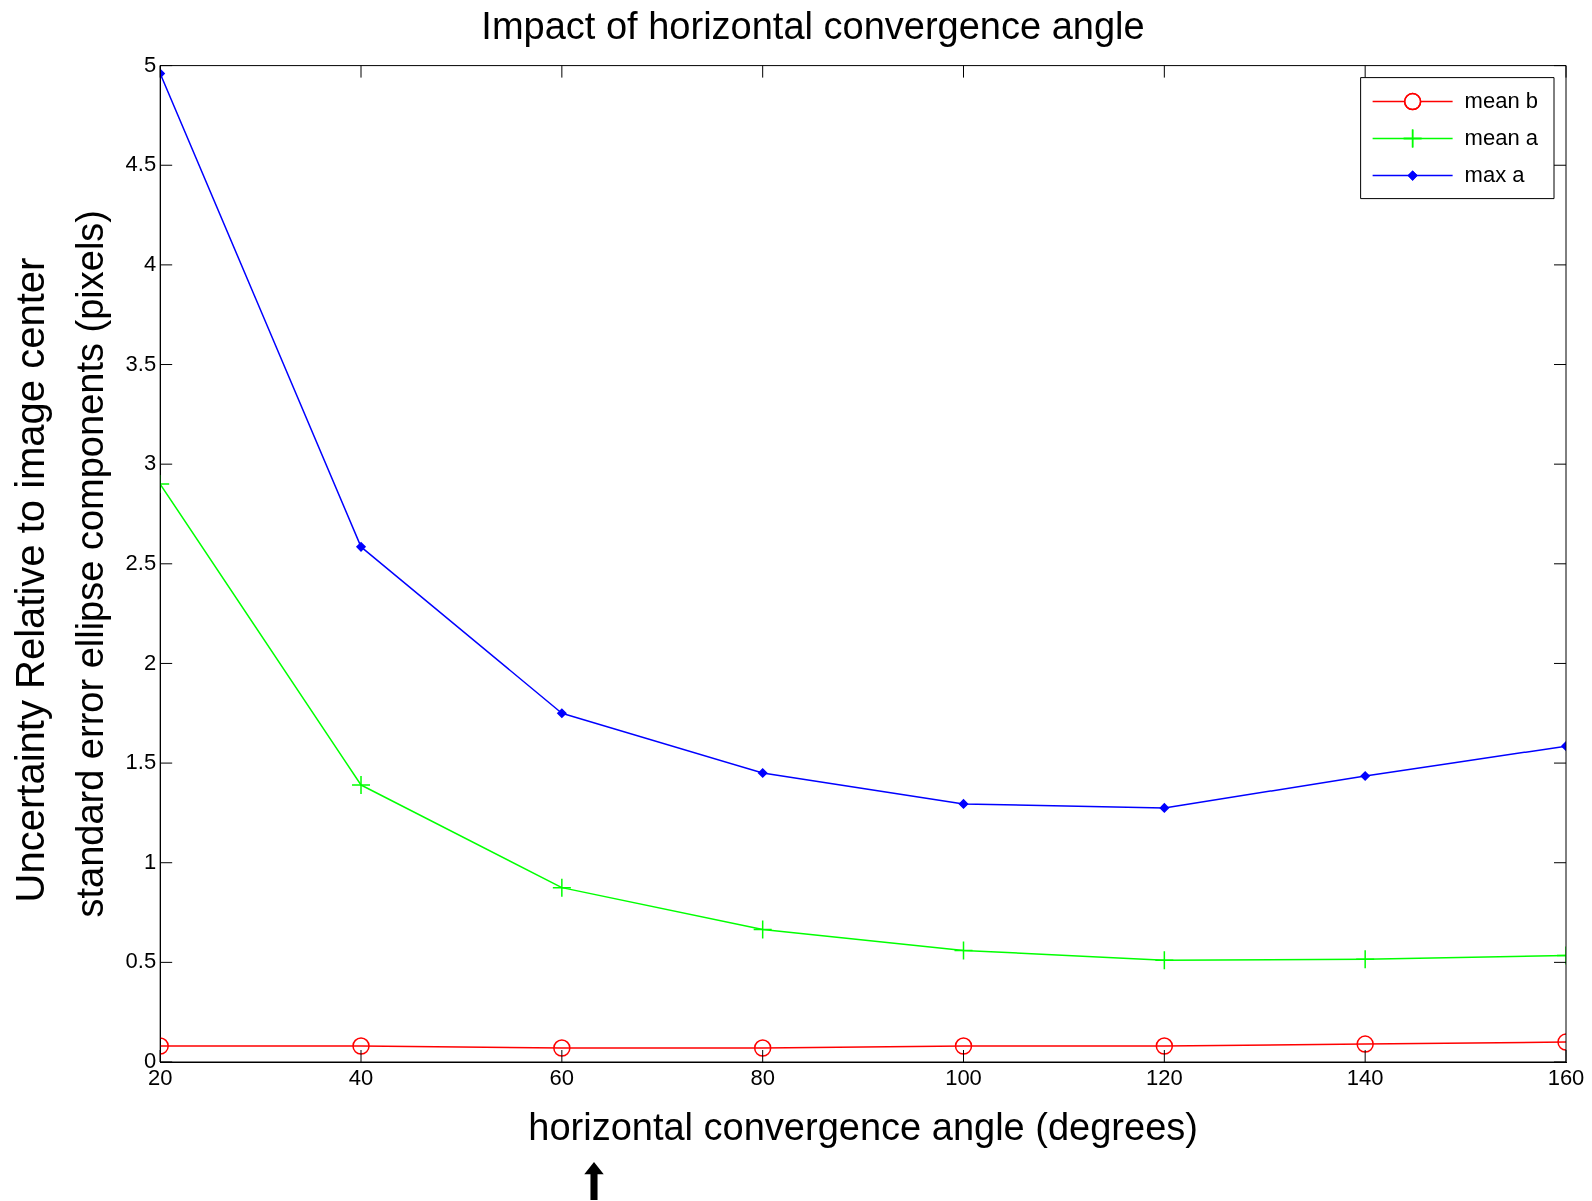 Image resolution: width=1592 pixels, height=1201 pixels. What do you see at coordinates (762, 1078) in the screenshot?
I see `x-tick-label: 80` at bounding box center [762, 1078].